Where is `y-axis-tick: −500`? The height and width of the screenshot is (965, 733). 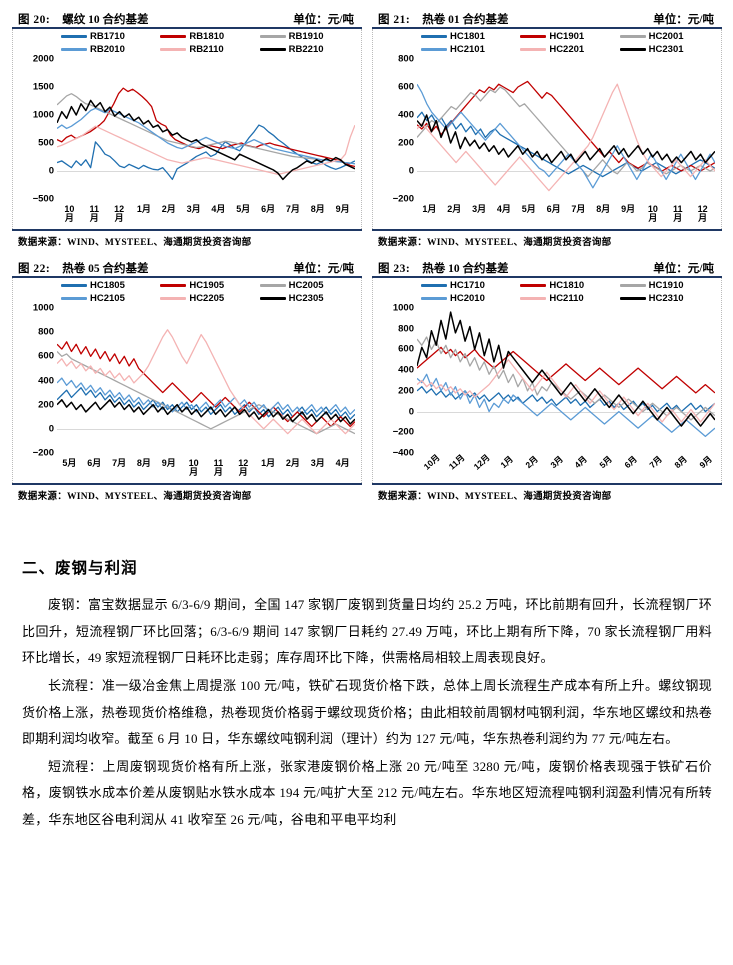 y-axis-tick: −500 is located at coordinates (43, 199).